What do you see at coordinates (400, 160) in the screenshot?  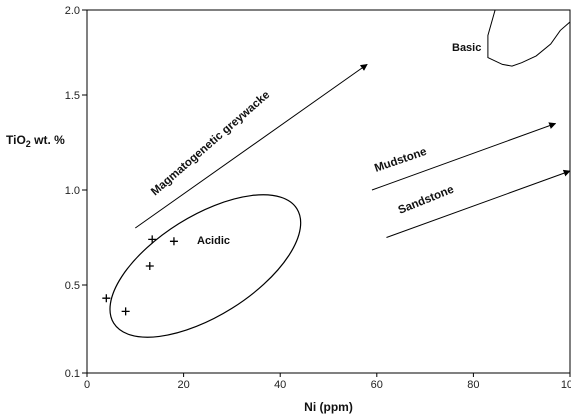 I see `trend-label-mudstone: Mudstone` at bounding box center [400, 160].